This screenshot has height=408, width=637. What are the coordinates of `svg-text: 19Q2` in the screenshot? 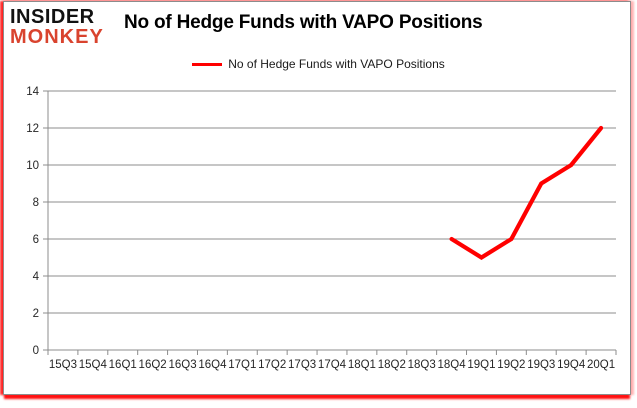 It's located at (511, 365).